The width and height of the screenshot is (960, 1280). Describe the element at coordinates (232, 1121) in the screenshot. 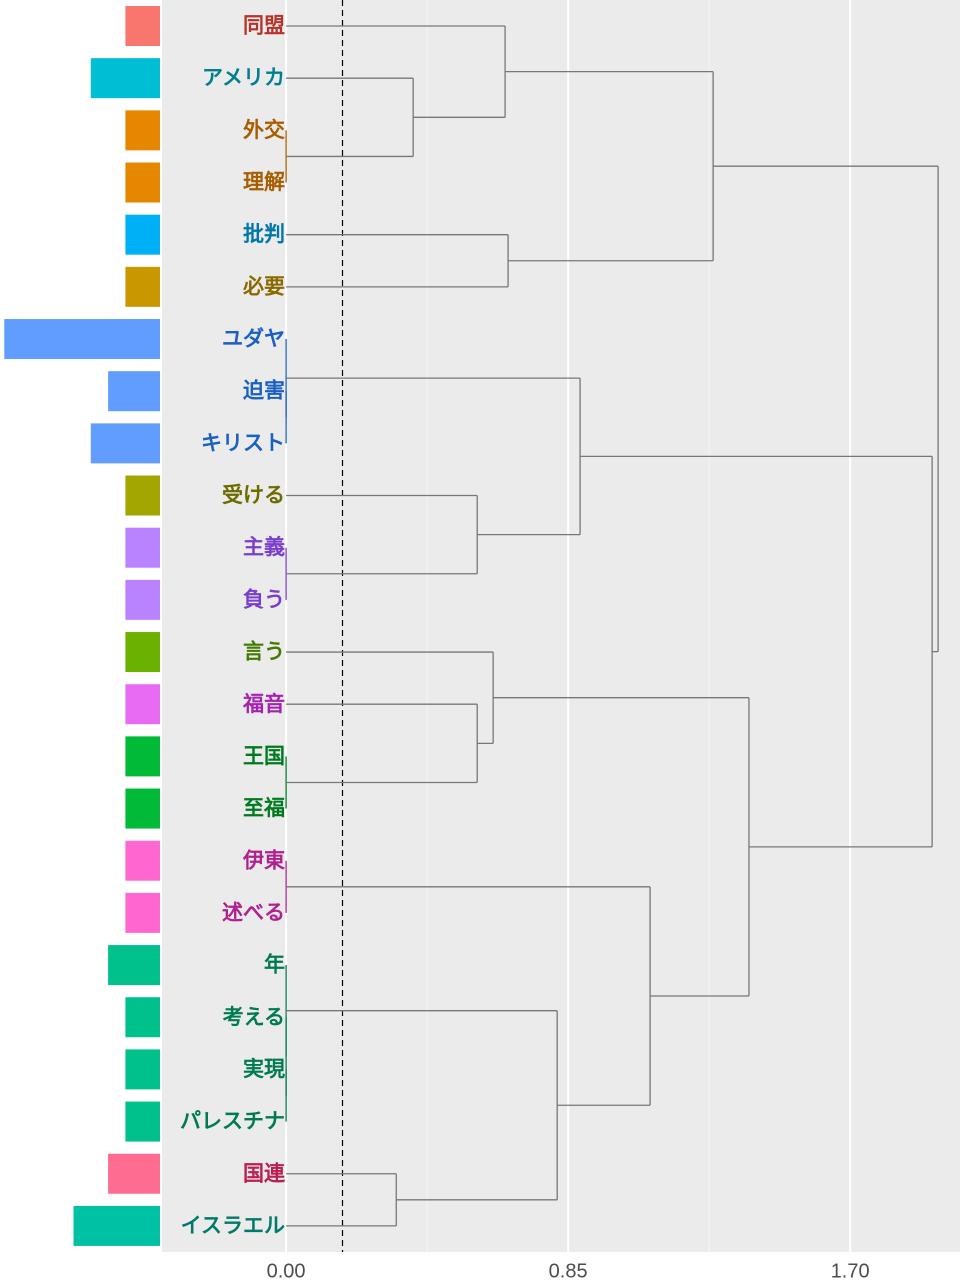

I see `leaf-label: パレスチナ` at that location.